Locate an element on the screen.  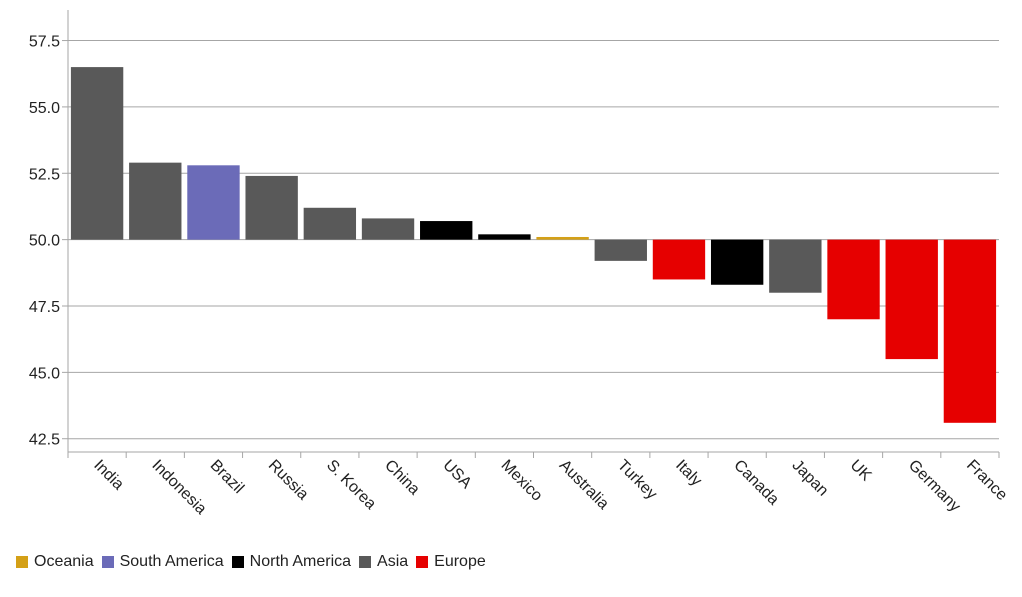
bar-germany is located at coordinates (911, 299).